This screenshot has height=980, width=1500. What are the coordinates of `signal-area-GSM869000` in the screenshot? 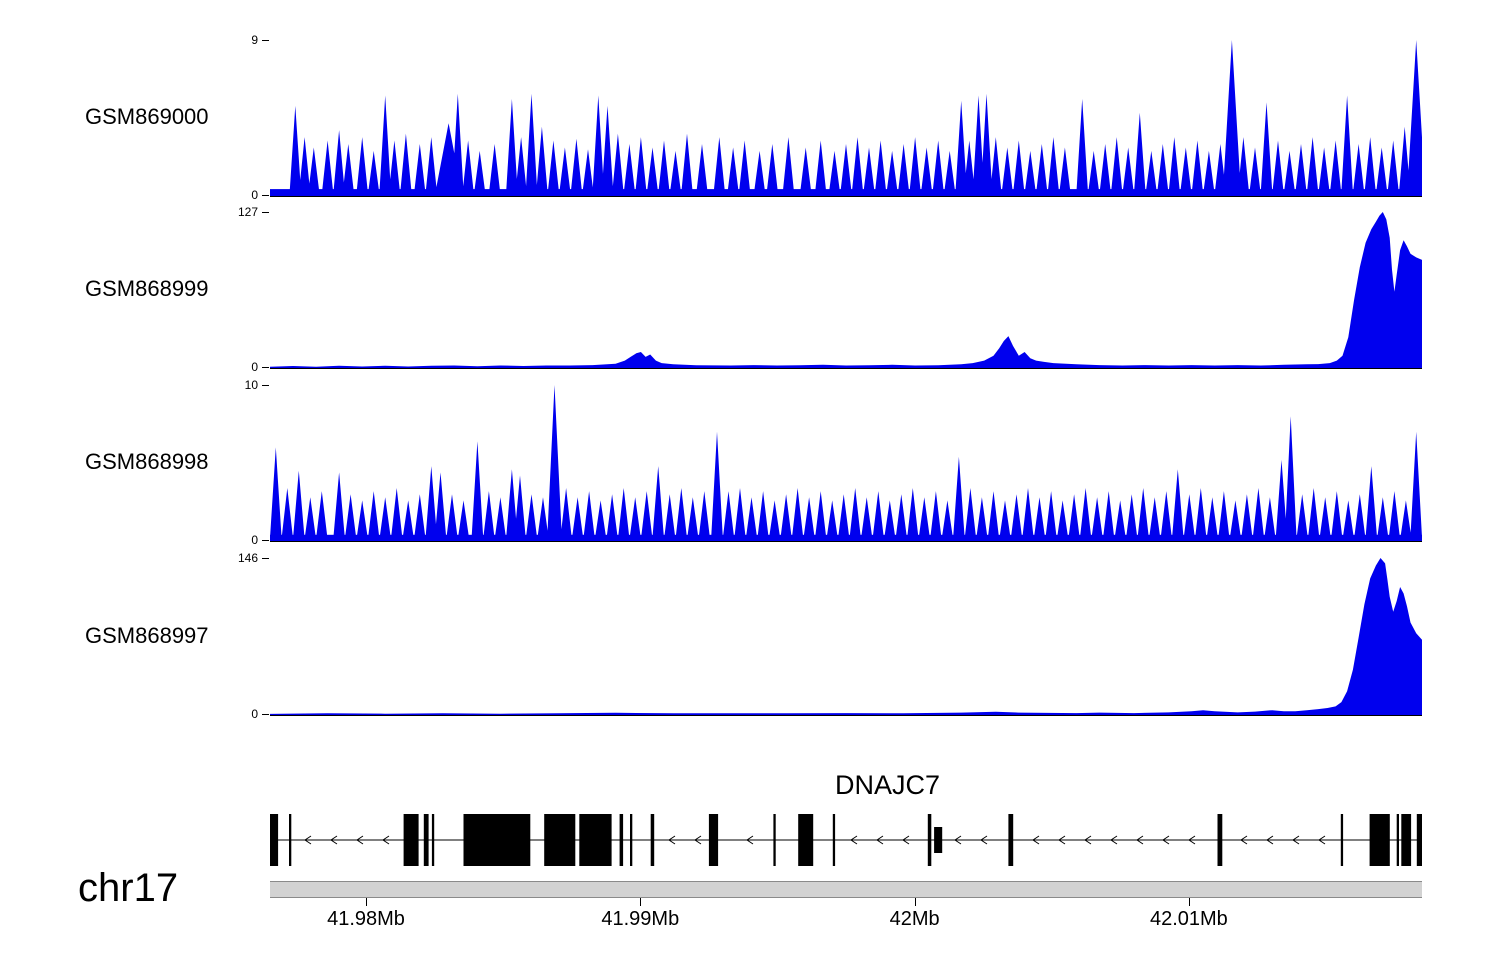 It's located at (846, 118).